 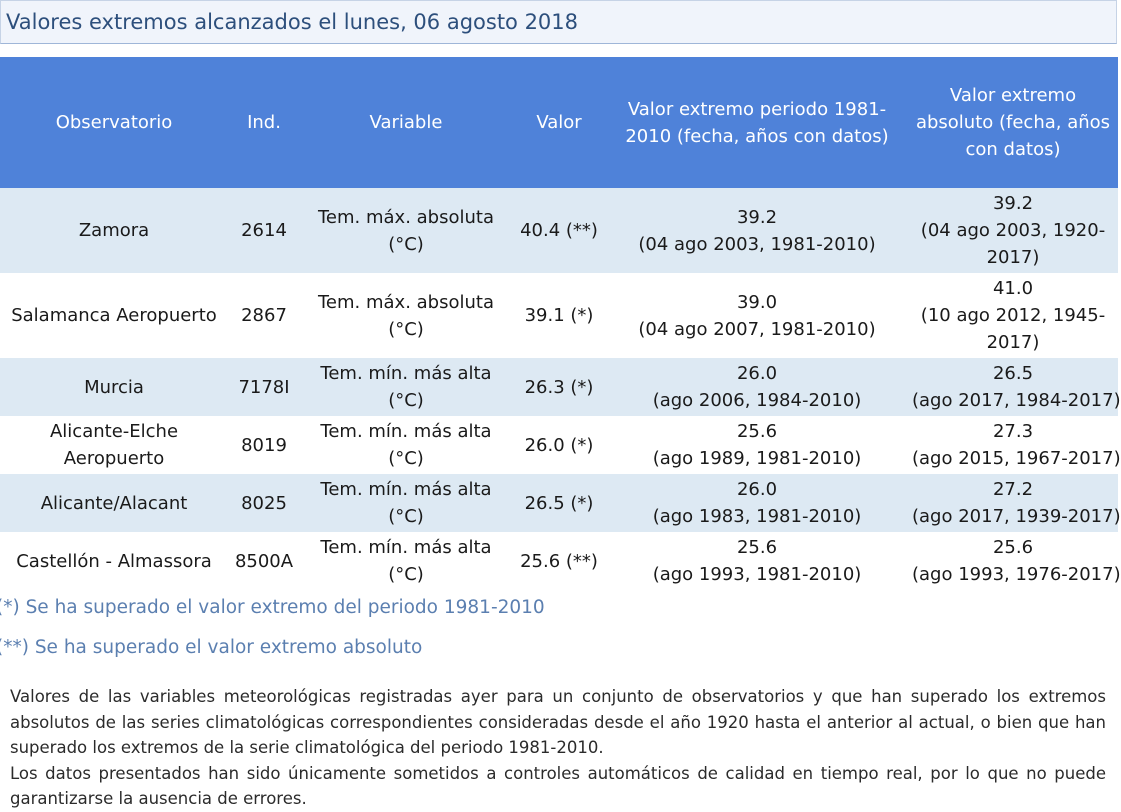 What do you see at coordinates (1016, 516) in the screenshot?
I see `extremo-absoluto-info: (ago 2017, 1939-2017)` at bounding box center [1016, 516].